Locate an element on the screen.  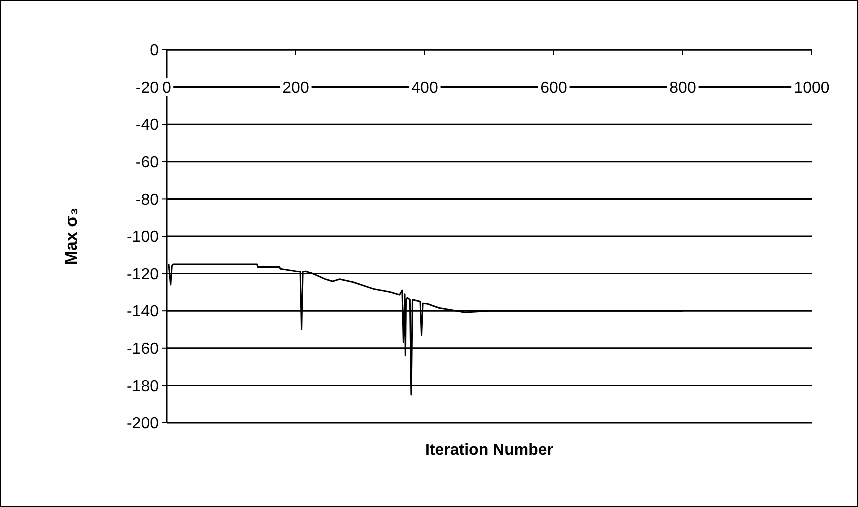
y-tick-label: -80 is located at coordinates (148, 200).